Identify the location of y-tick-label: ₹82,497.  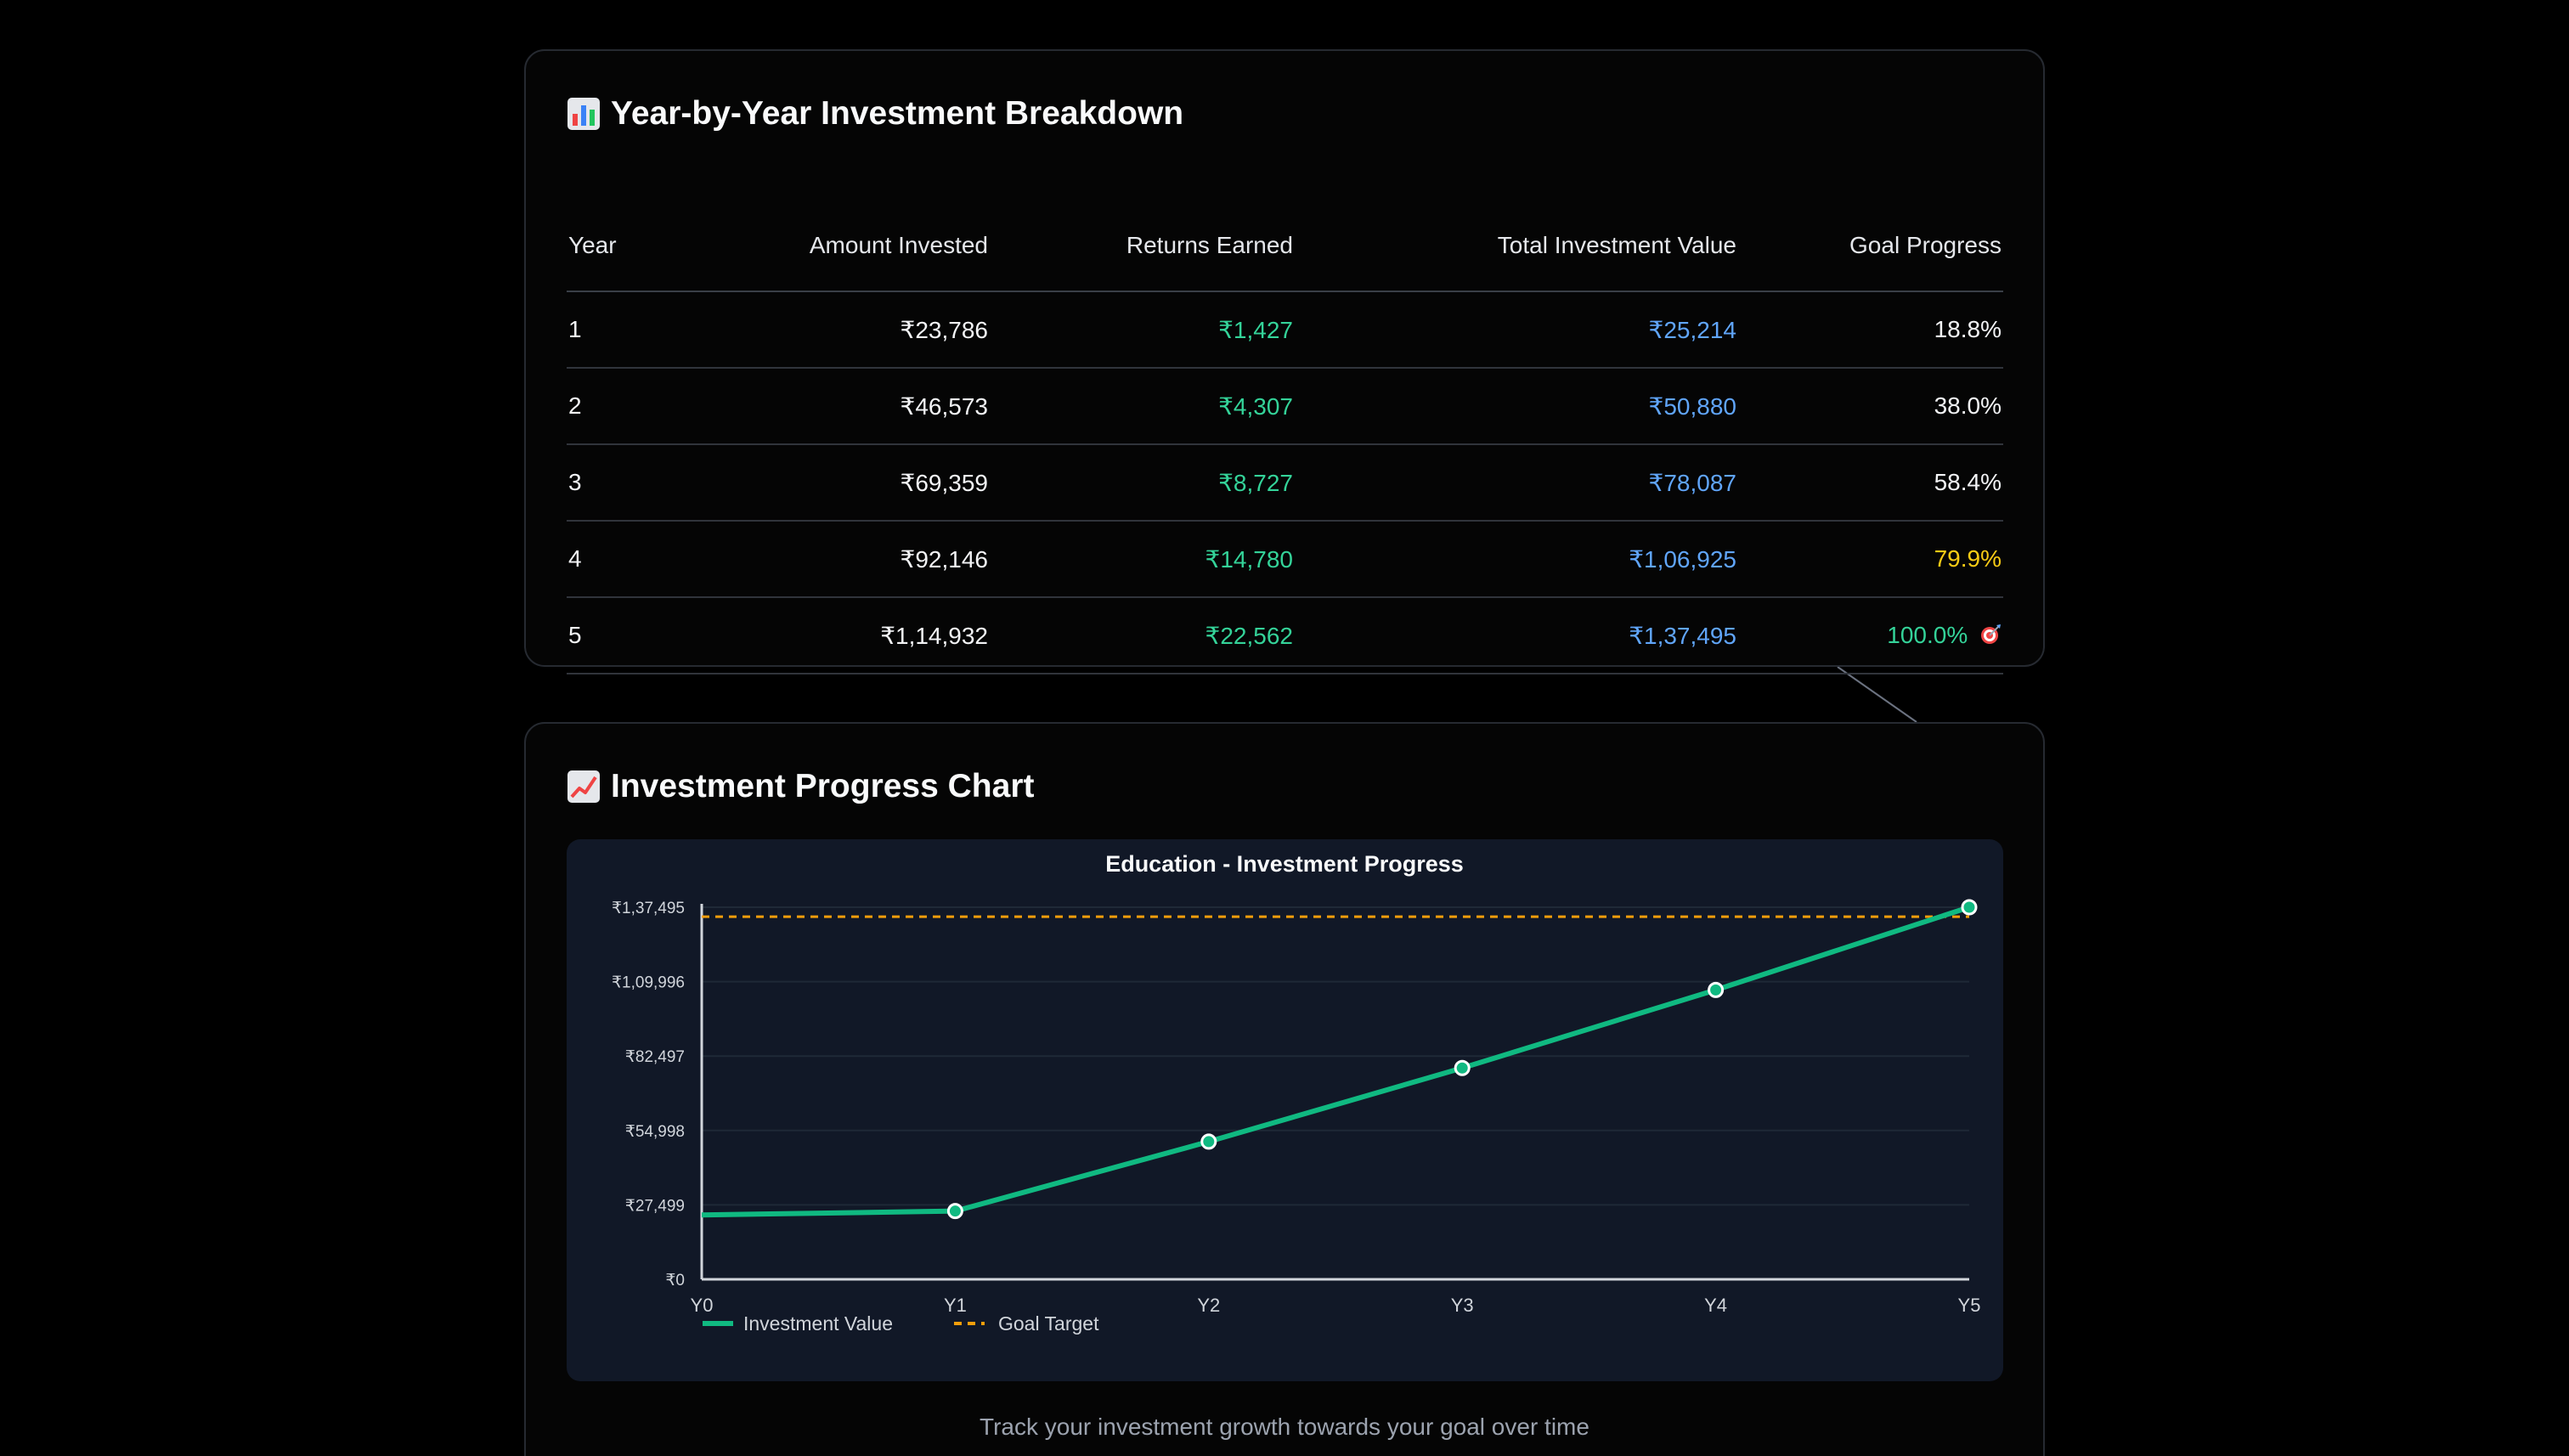
(655, 1057).